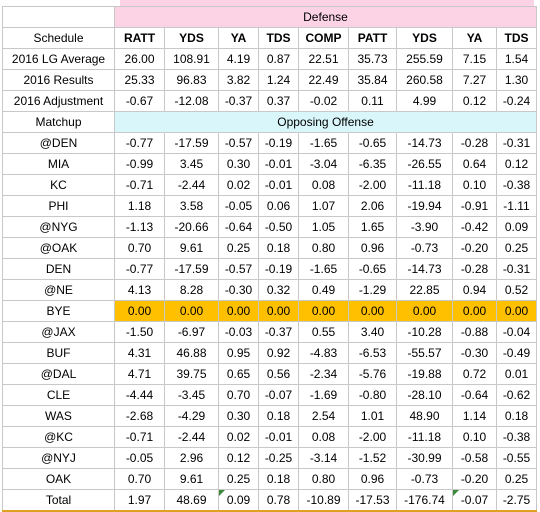 This screenshot has height=512, width=540. I want to click on value-cell: -0.77, so click(139, 143).